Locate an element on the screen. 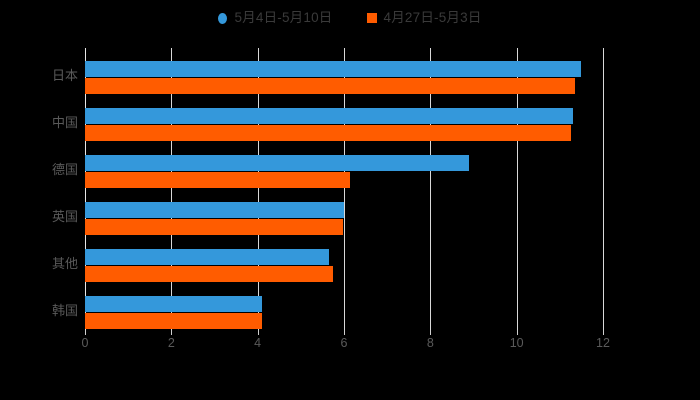 The image size is (700, 400). legend-item-series-1: 4月27日-5月3日 is located at coordinates (424, 18).